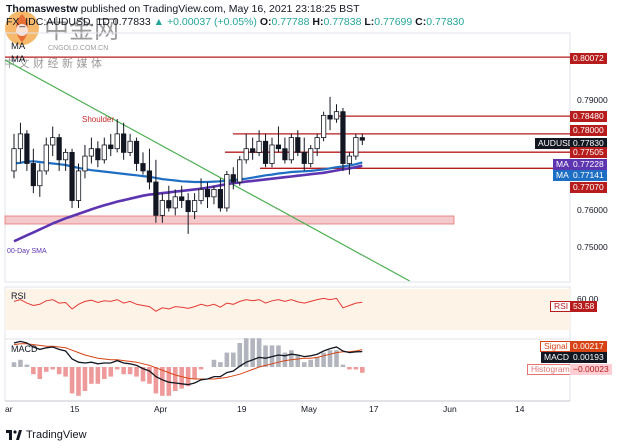  What do you see at coordinates (188, 363) in the screenshot?
I see `macd-line` at bounding box center [188, 363].